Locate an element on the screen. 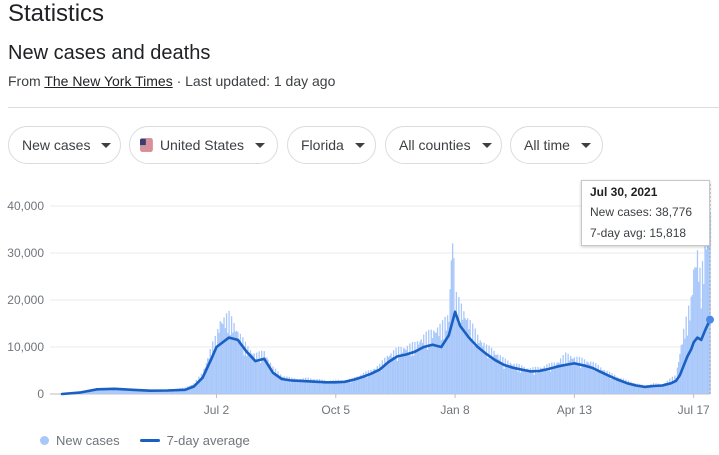  chart-legend: New cases 7-day average is located at coordinates (145, 440).